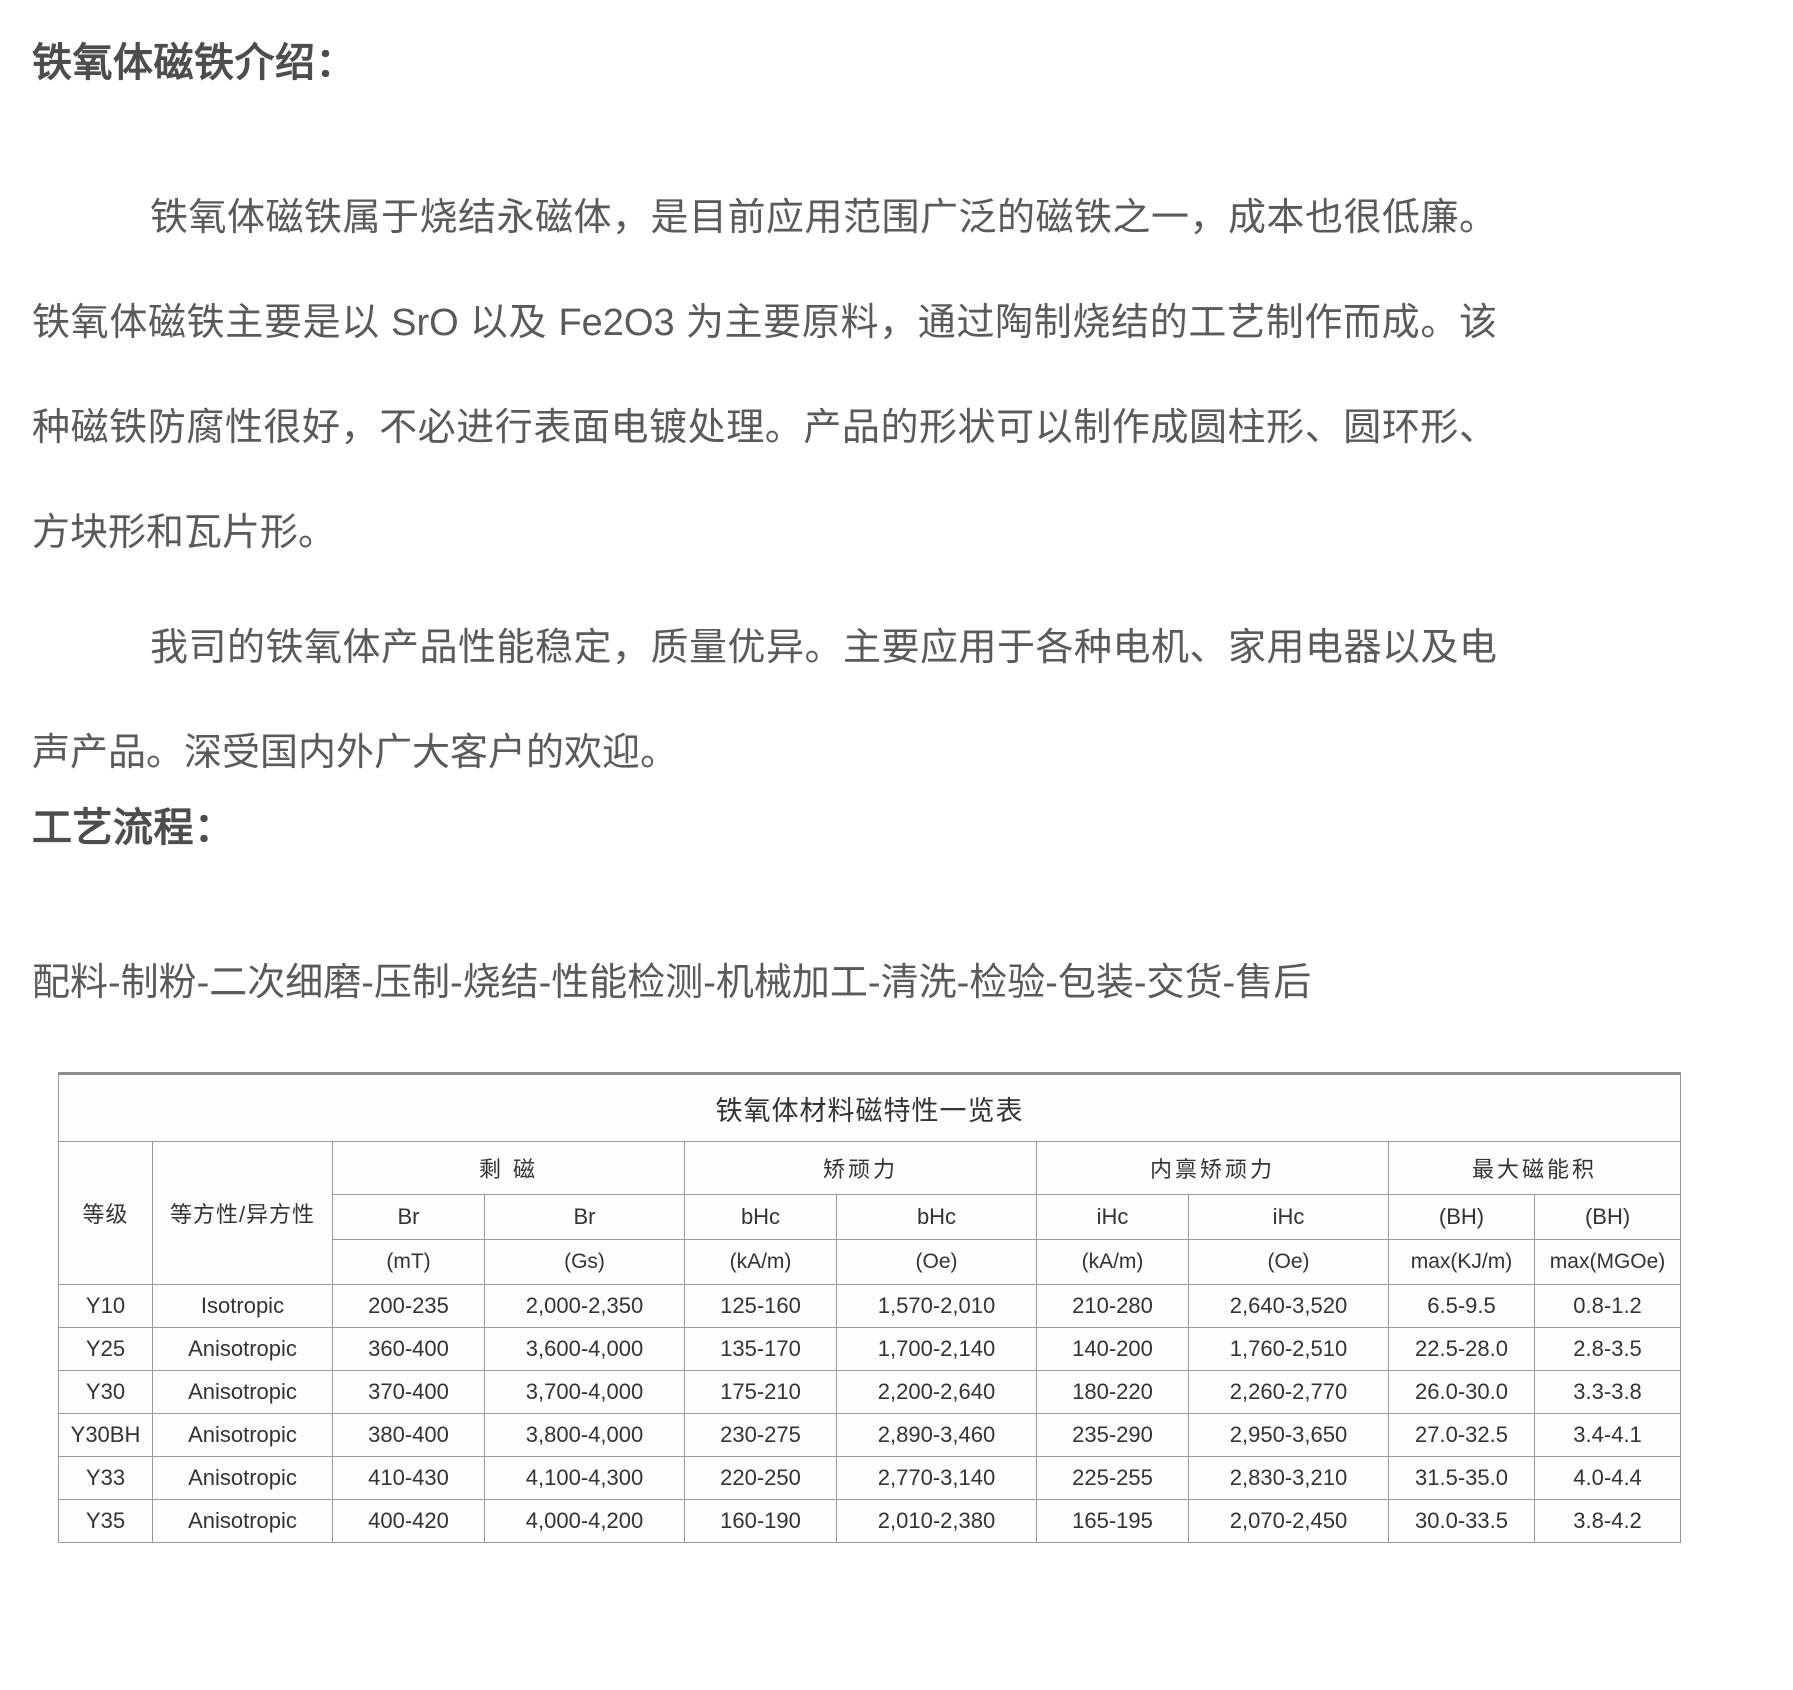 The width and height of the screenshot is (1793, 1690). Describe the element at coordinates (1461, 1306) in the screenshot. I see `cell-bh-kj: 6.5-9.5` at that location.